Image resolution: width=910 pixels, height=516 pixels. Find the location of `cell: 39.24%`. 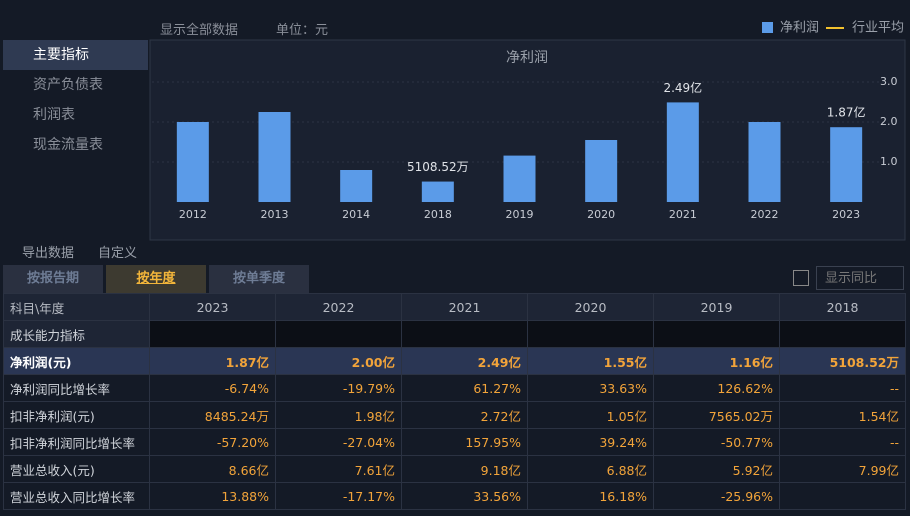

cell: 39.24% is located at coordinates (590, 442).